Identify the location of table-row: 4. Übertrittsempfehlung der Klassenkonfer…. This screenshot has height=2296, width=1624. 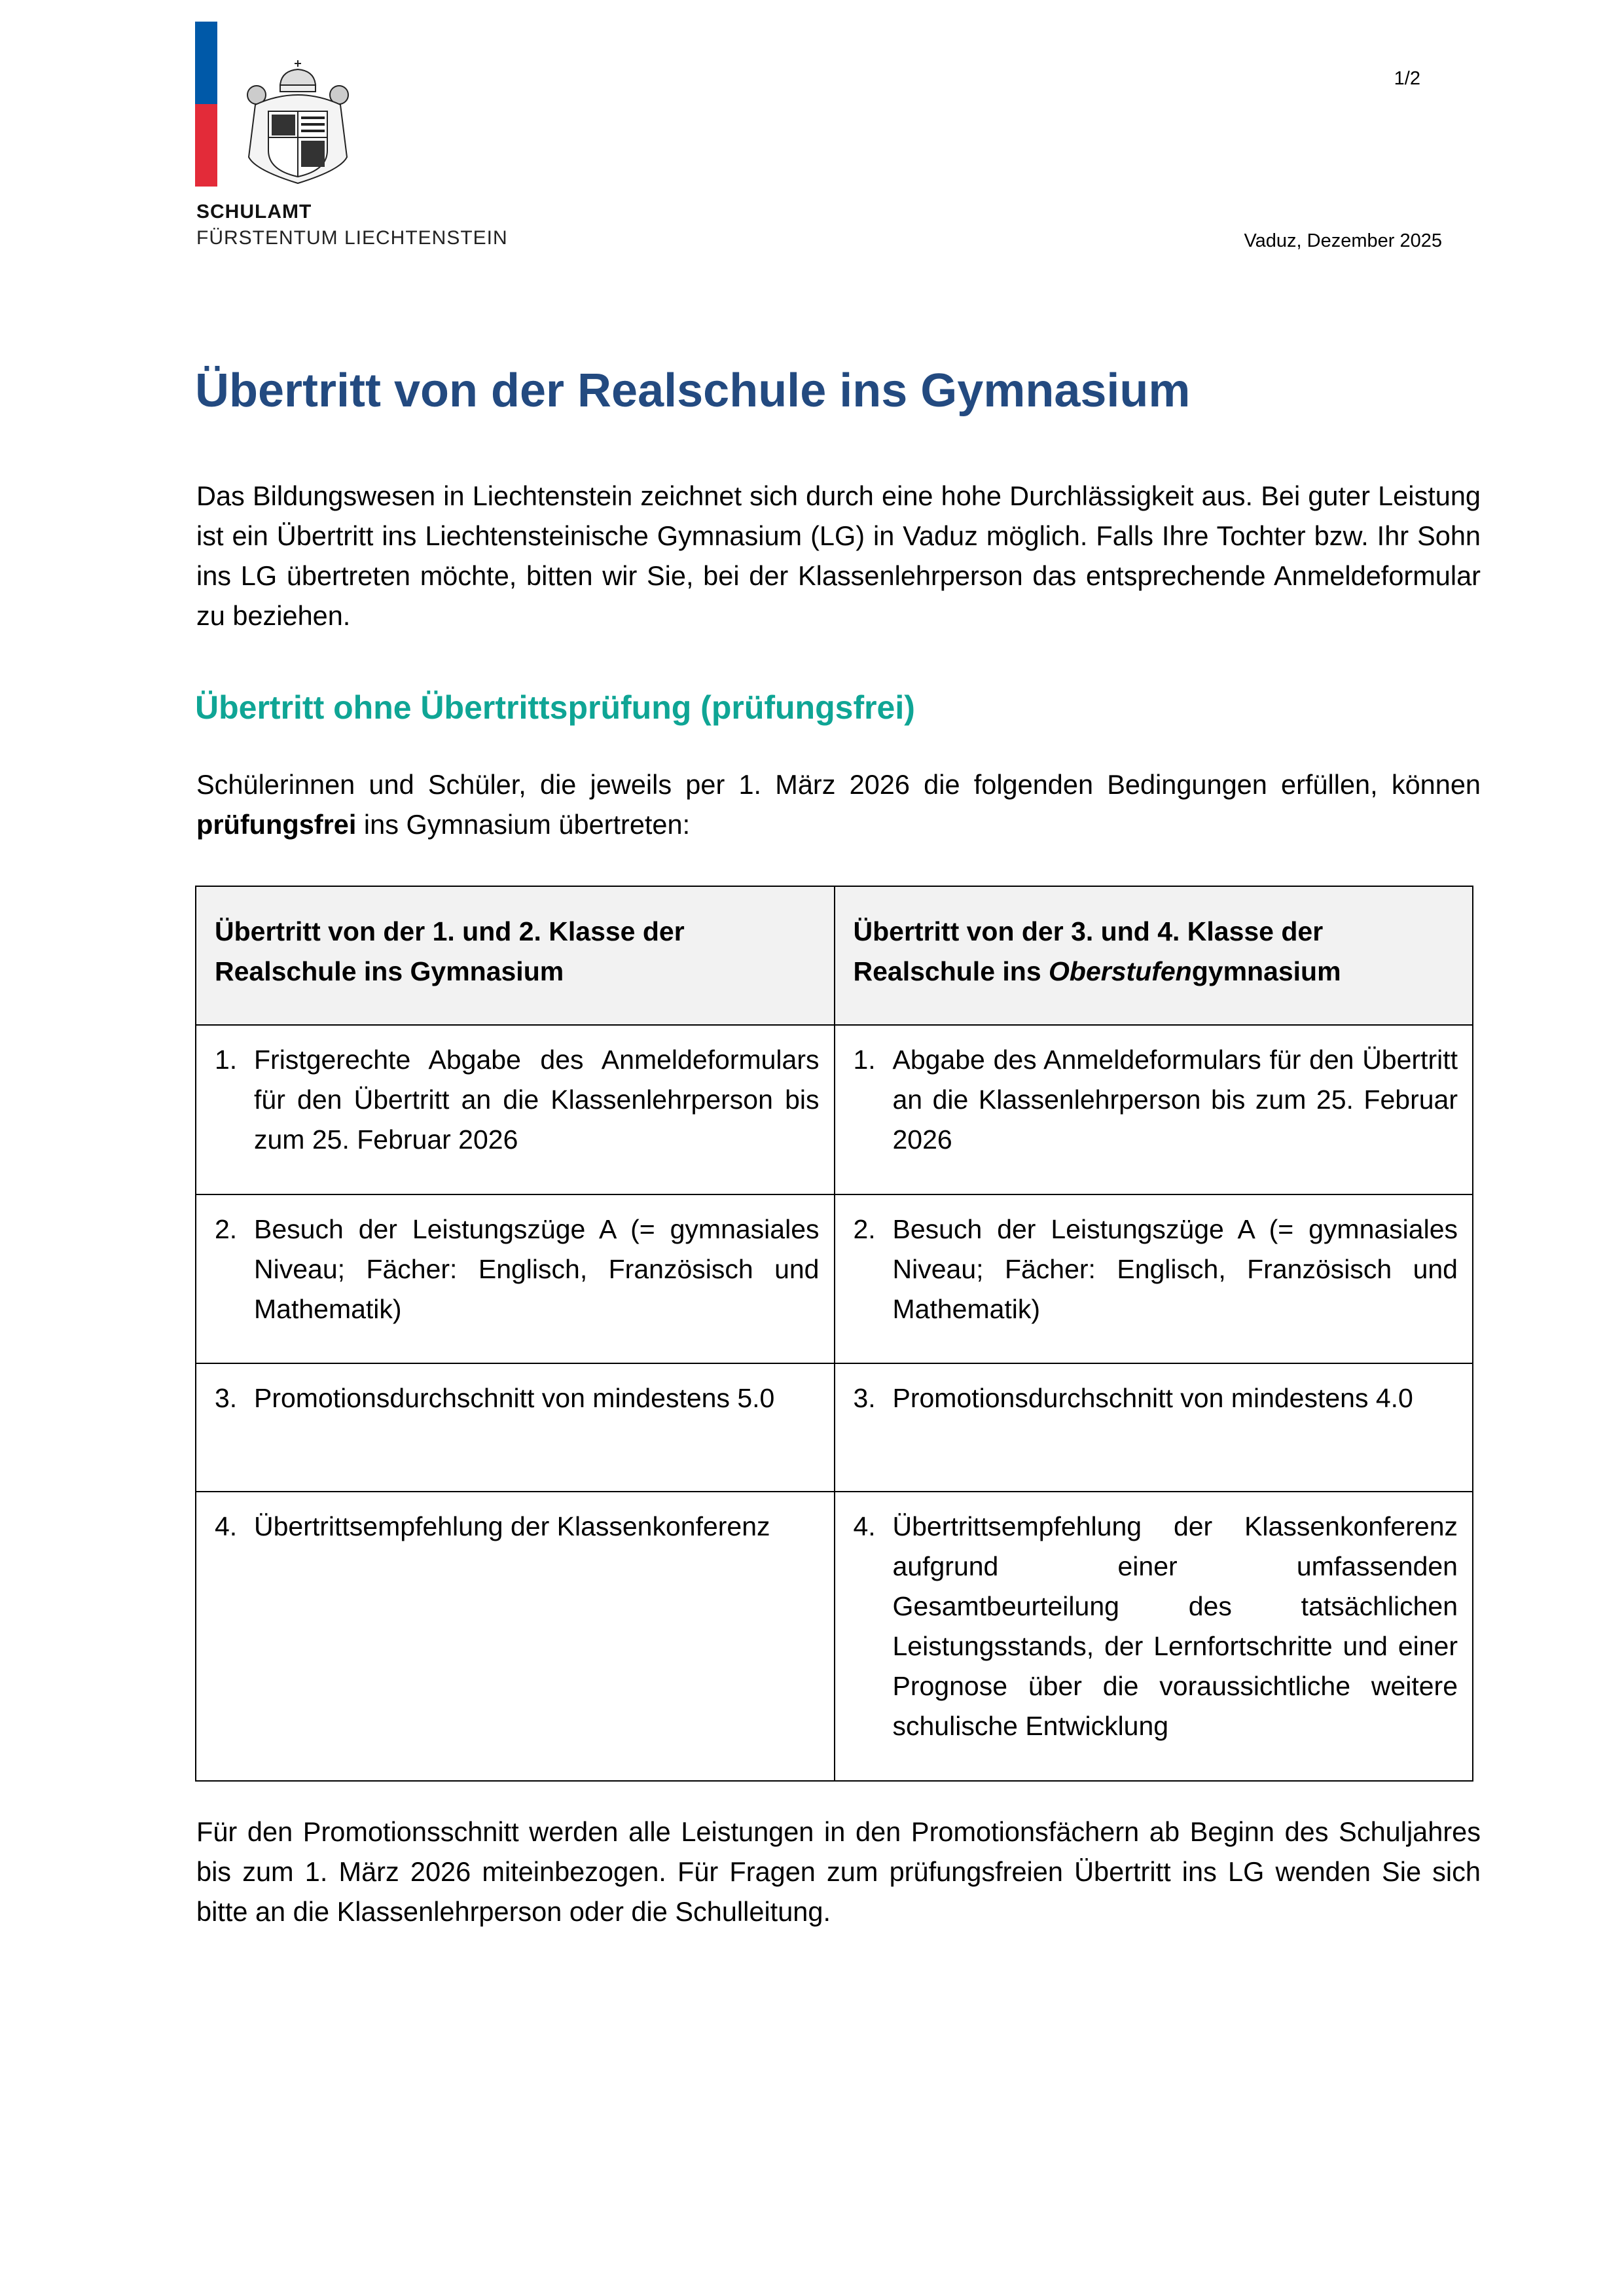
(834, 1636).